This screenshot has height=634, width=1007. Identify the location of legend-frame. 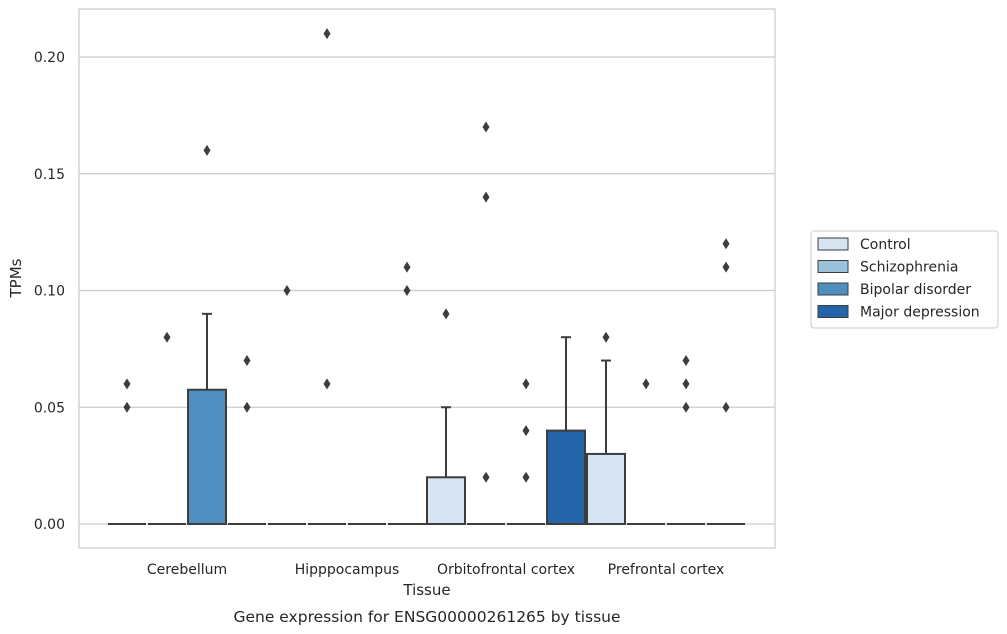
(904, 279).